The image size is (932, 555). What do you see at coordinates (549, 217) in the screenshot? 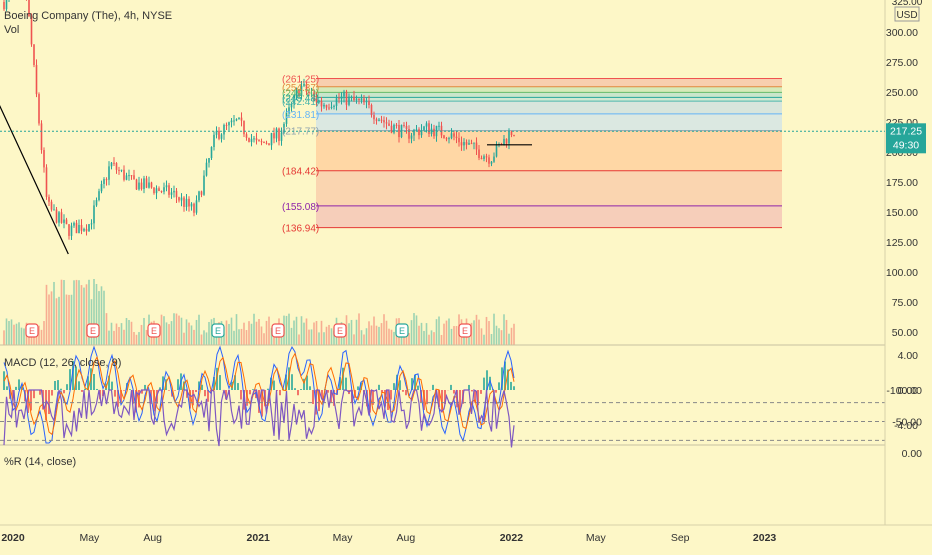
I see `fib-band` at bounding box center [549, 217].